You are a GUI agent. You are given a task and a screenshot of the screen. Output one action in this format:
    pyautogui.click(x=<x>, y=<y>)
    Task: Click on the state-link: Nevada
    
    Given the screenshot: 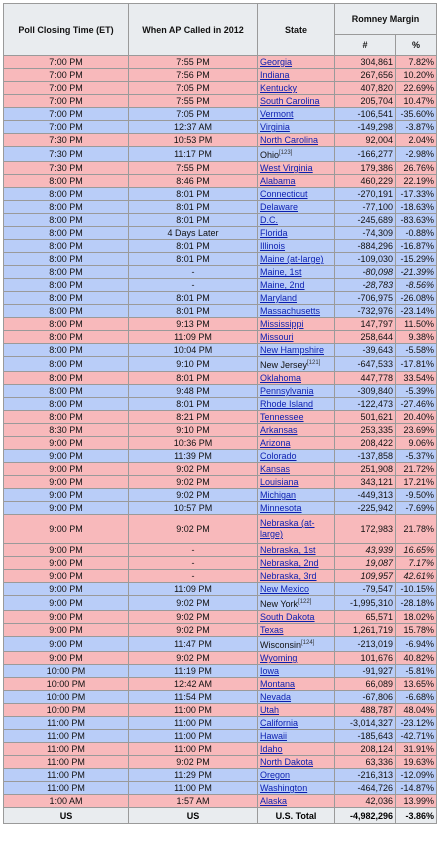 What is the action you would take?
    pyautogui.click(x=276, y=697)
    